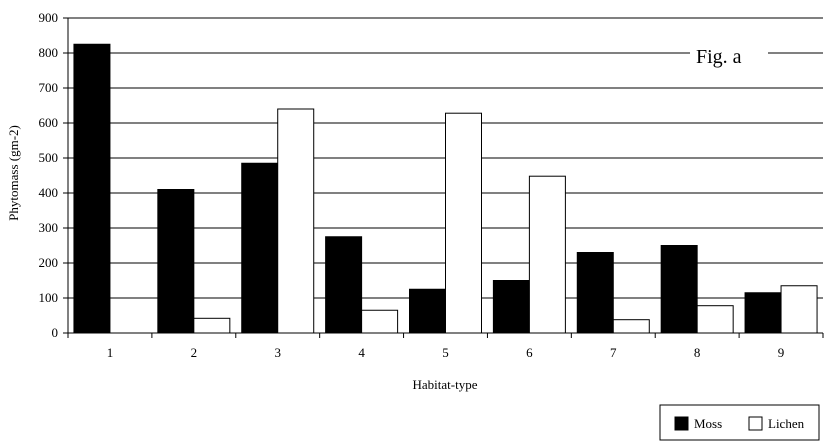  Describe the element at coordinates (681, 423) in the screenshot. I see `legend-swatch-moss` at that location.